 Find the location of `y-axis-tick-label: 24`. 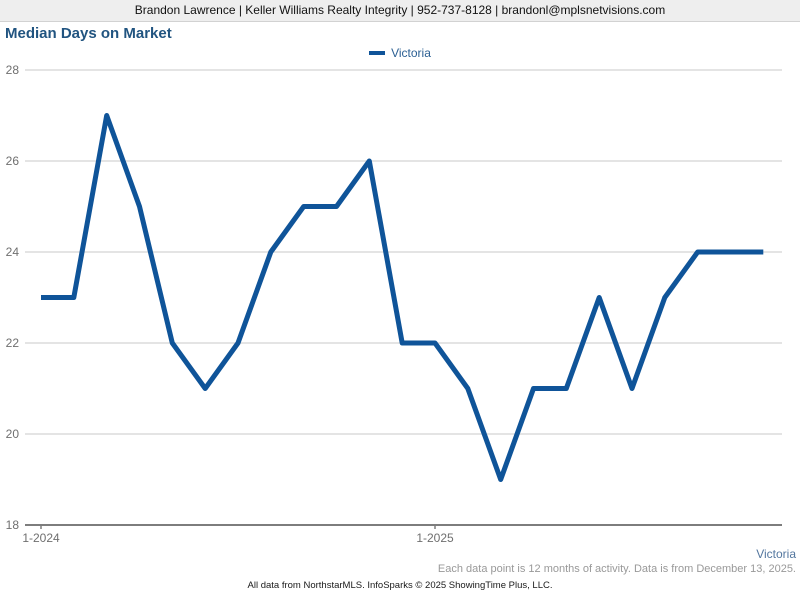

y-axis-tick-label: 24 is located at coordinates (13, 252).